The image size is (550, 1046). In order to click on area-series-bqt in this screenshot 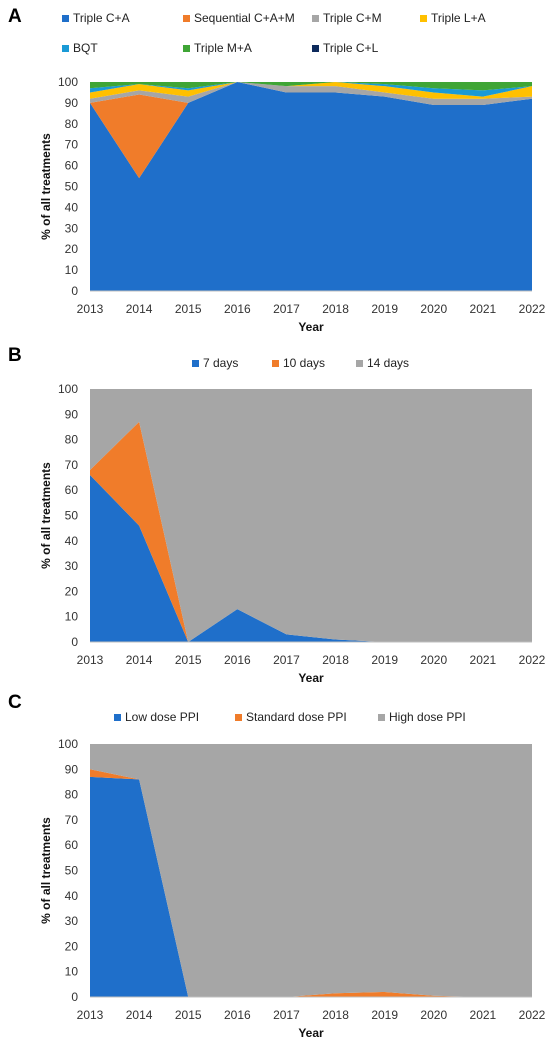, I will do `click(311, 89)`.